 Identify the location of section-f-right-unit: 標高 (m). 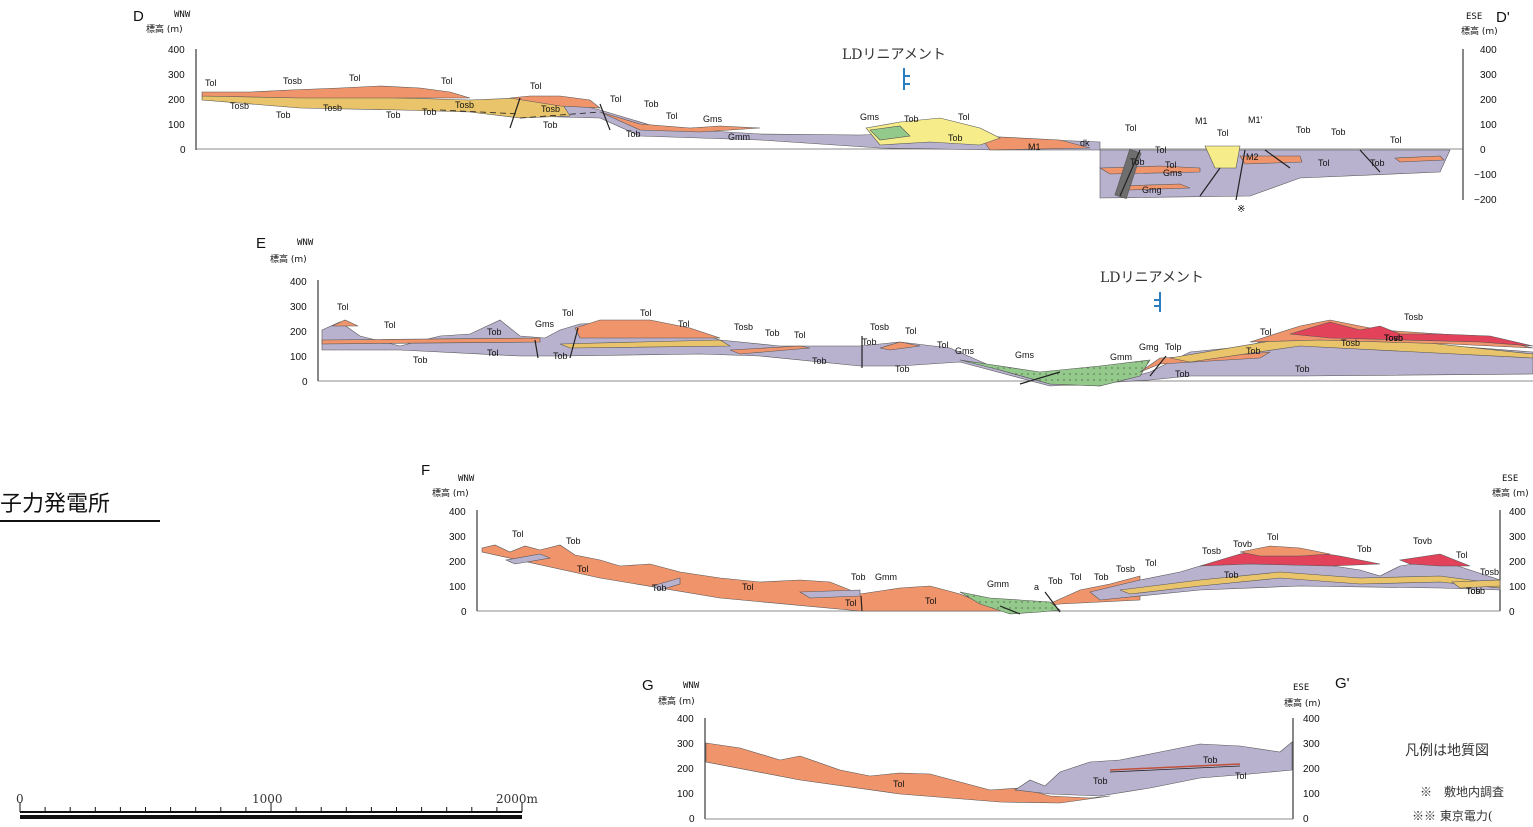
(1510, 493).